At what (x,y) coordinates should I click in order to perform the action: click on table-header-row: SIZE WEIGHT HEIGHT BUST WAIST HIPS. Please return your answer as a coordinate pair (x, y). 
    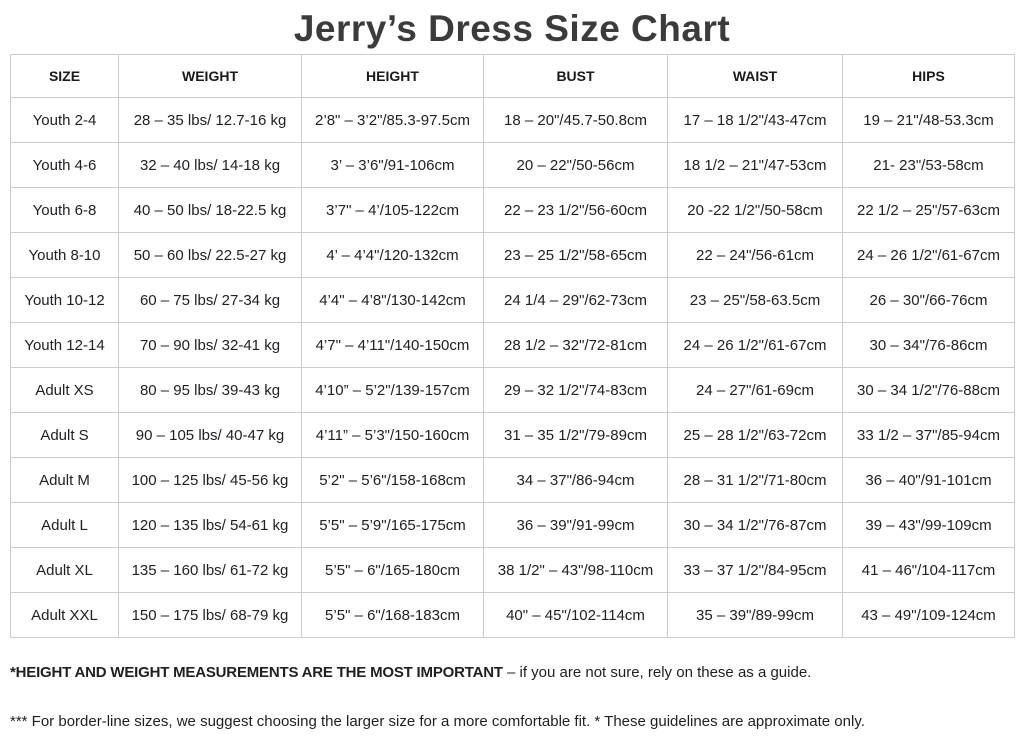
    Looking at the image, I should click on (512, 76).